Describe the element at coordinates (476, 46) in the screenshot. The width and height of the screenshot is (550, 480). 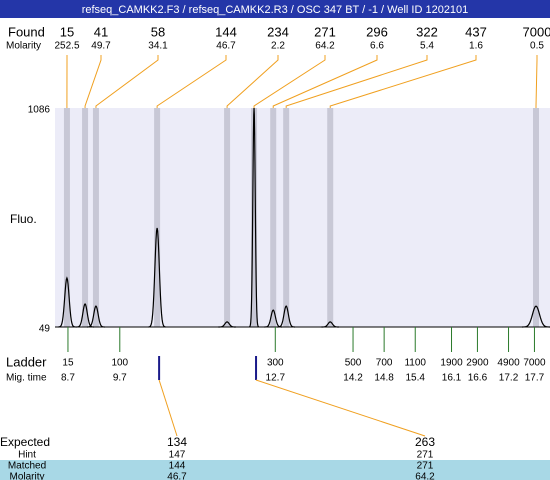
I see `found-molarity: 1.6` at that location.